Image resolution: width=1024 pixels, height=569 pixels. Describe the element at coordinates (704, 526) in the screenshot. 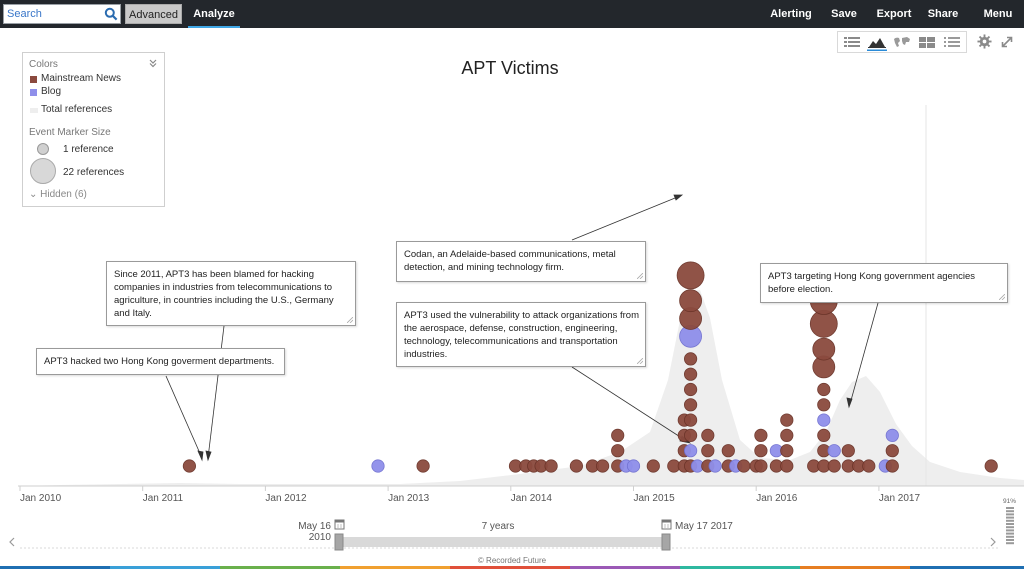

I see `range-end-date: May 17 2017` at that location.